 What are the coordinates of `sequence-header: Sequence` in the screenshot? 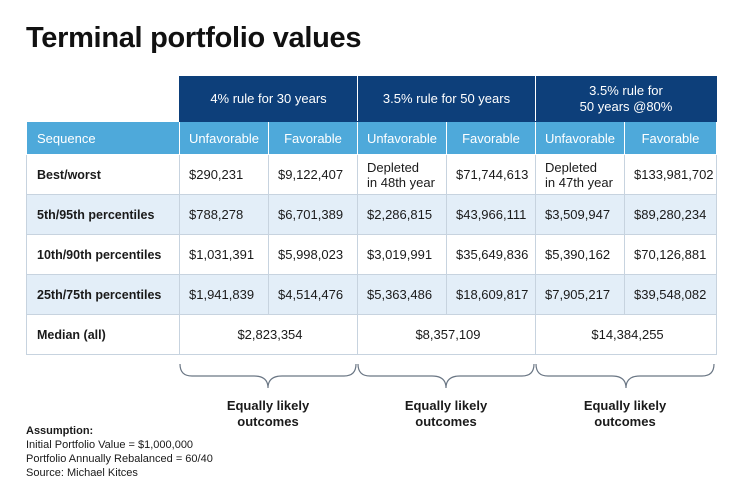 It's located at (103, 138).